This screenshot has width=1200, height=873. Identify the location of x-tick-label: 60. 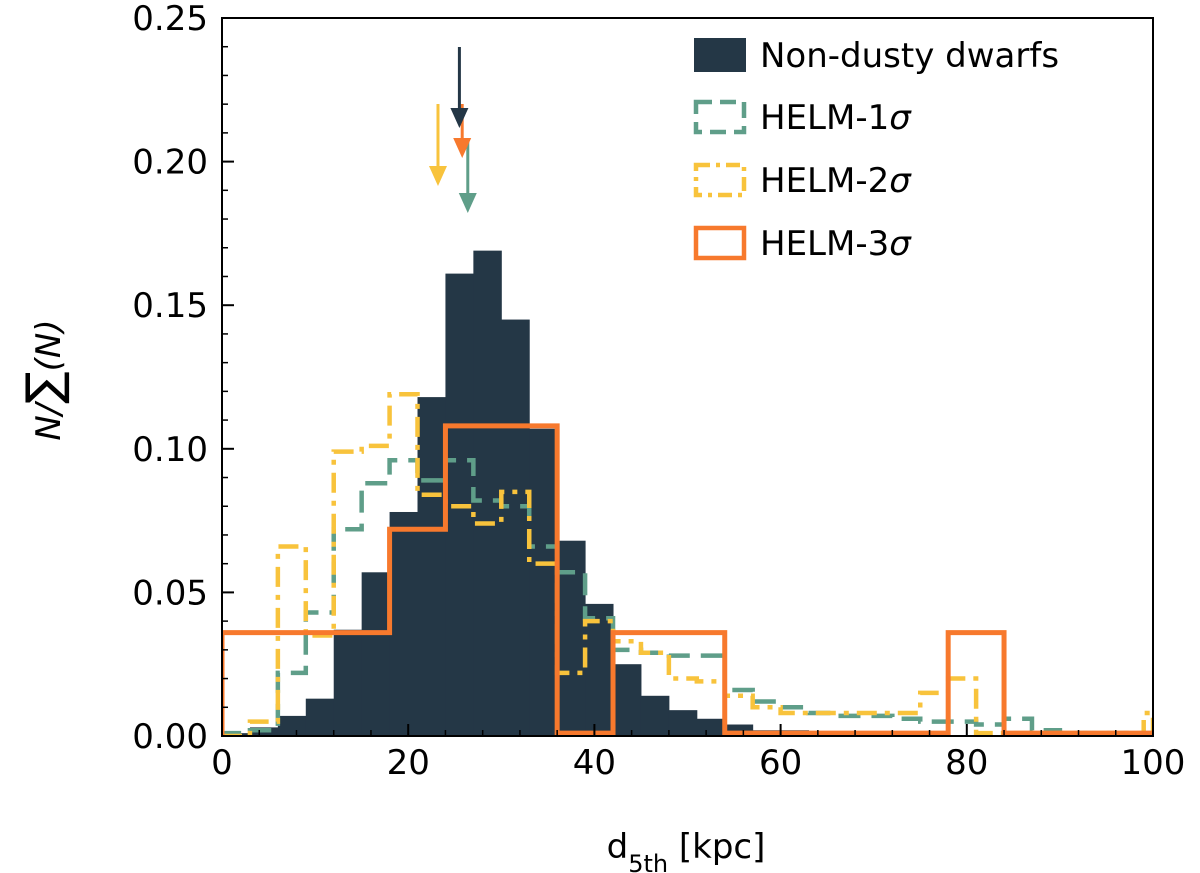
(780, 763).